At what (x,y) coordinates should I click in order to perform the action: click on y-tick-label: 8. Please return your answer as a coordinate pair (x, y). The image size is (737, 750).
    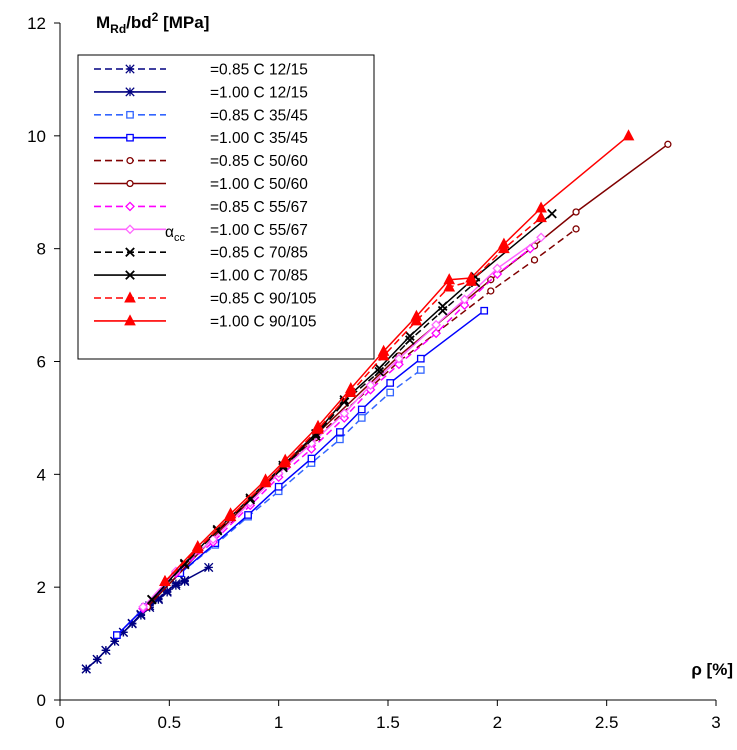
    Looking at the image, I should click on (41, 249).